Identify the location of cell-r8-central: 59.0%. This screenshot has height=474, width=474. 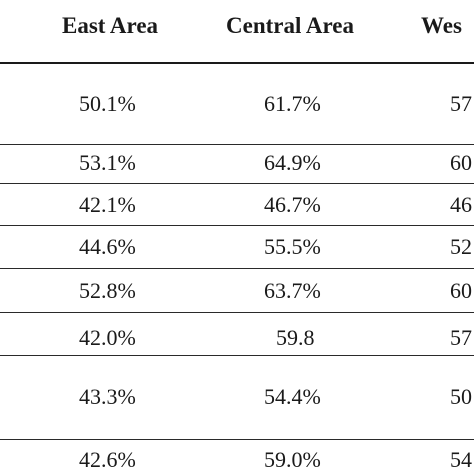
(292, 459).